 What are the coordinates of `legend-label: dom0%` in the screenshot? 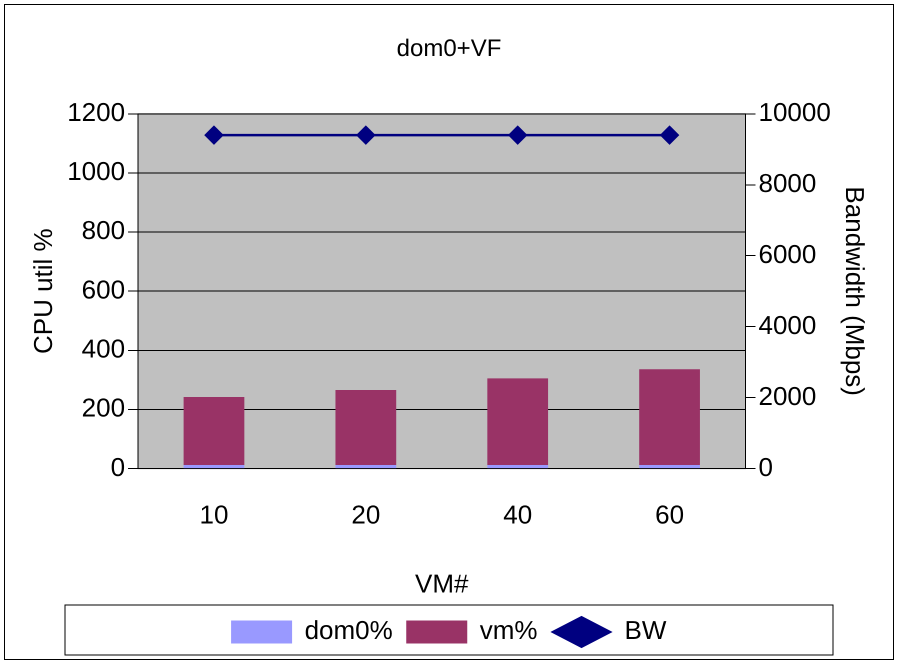 It's located at (348, 630).